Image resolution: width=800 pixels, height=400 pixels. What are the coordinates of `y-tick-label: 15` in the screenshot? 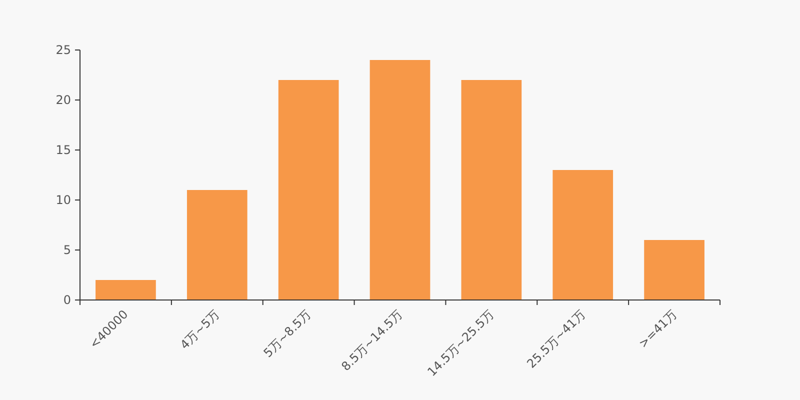 It's located at (63, 150).